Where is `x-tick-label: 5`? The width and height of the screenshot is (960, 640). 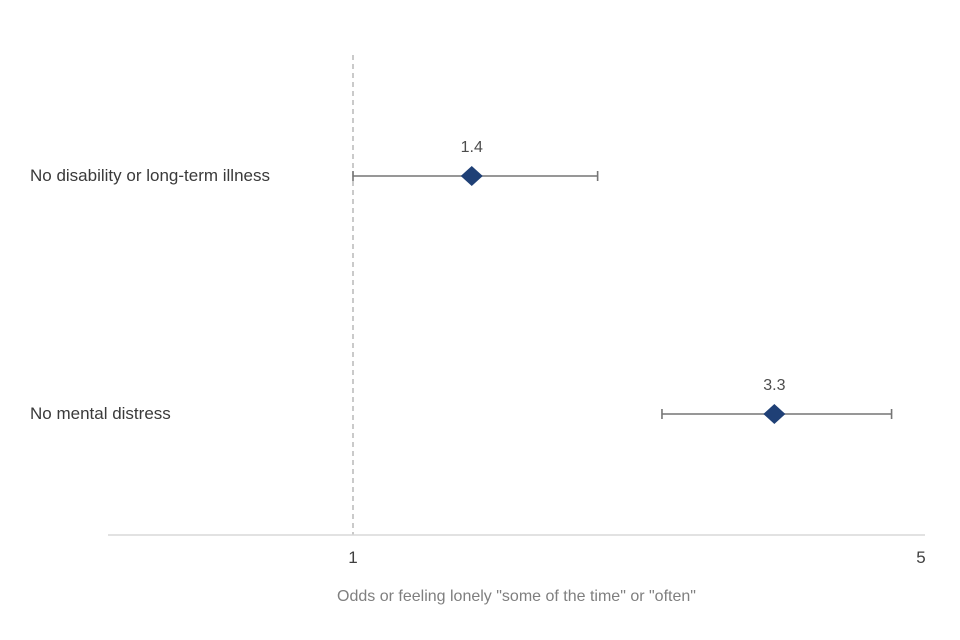
x-tick-label: 5 is located at coordinates (920, 557).